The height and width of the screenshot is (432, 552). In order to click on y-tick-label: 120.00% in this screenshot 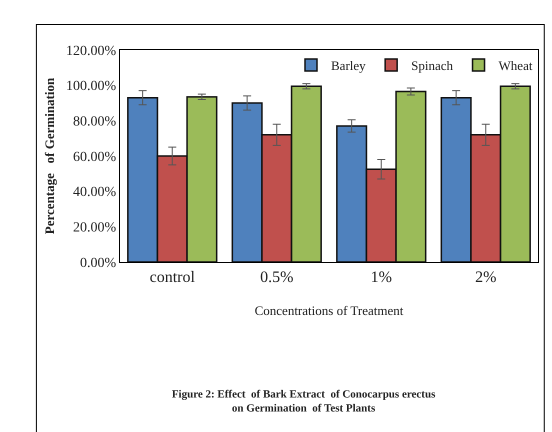, I will do `click(91, 51)`.